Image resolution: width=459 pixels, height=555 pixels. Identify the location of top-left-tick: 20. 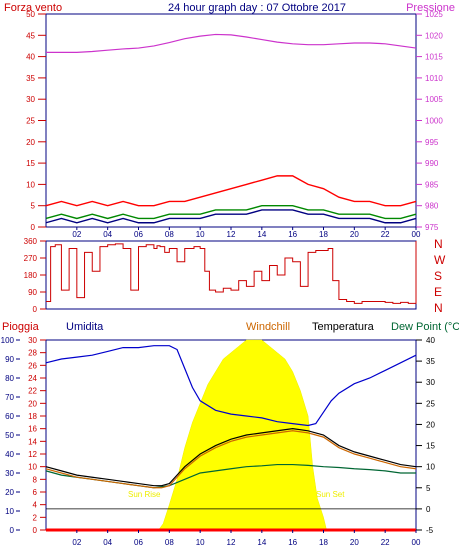
(30, 142).